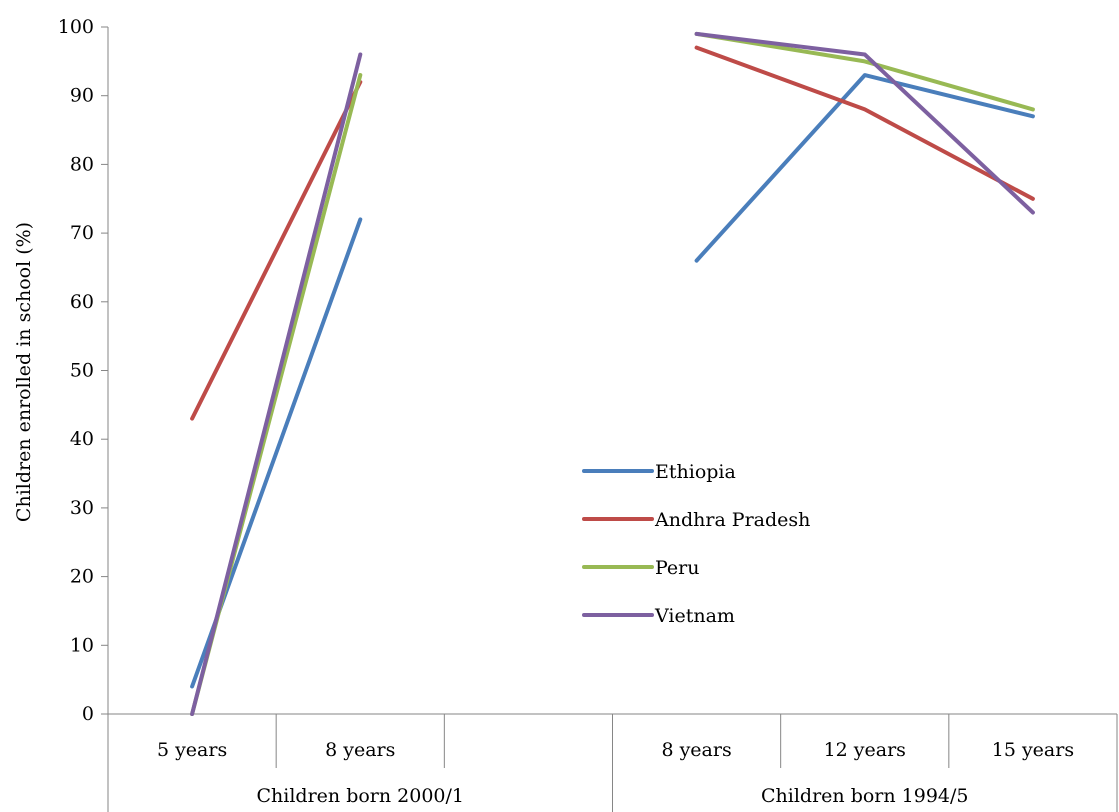 The width and height of the screenshot is (1119, 812). I want to click on y-tick-labels: 0 10 20 30 40 50 60 70 80 90 100, so click(76, 370).